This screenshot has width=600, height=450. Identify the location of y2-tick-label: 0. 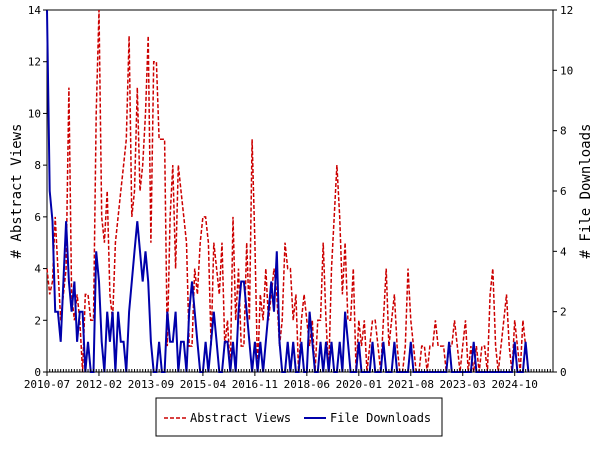
(563, 372).